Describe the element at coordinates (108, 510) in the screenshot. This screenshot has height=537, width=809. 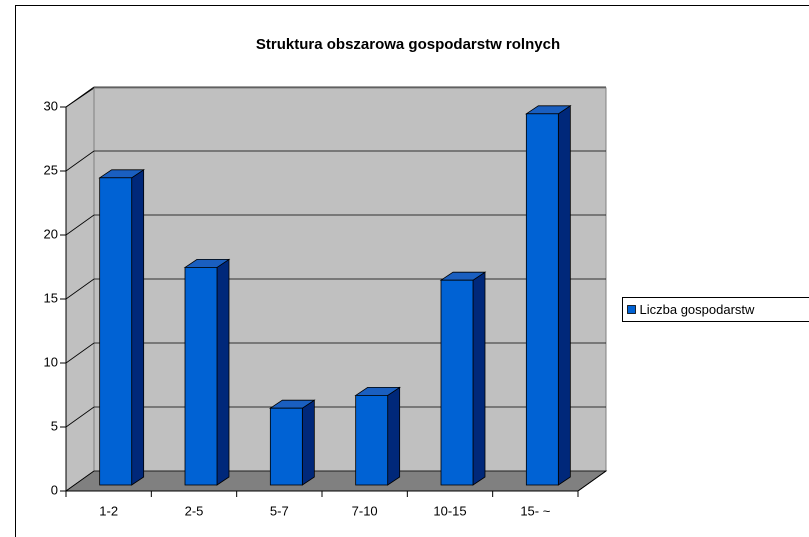
I see `x-tick-label: 1-2` at that location.